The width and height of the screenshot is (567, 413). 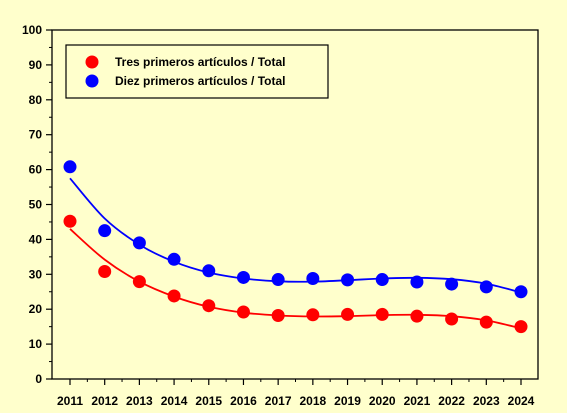 What do you see at coordinates (36, 135) in the screenshot?
I see `y-tick-label: 70` at bounding box center [36, 135].